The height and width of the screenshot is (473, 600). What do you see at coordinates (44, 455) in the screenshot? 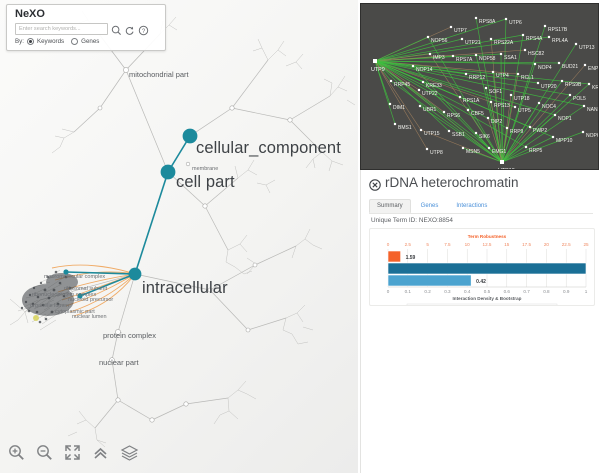
I see `zoom-out-icon` at bounding box center [44, 455].